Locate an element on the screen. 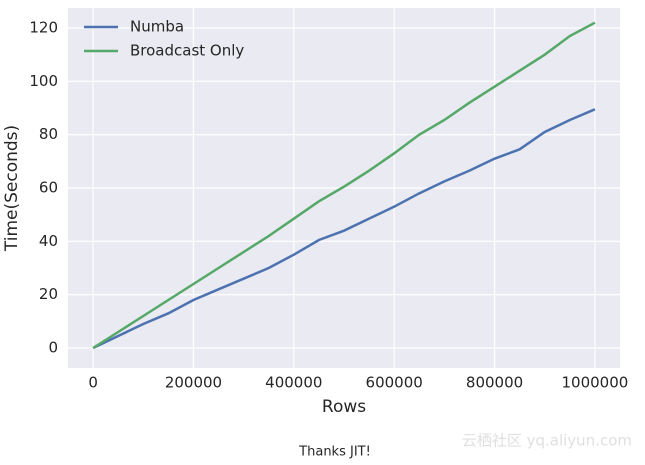 The height and width of the screenshot is (465, 645). y-tick-label: 60 is located at coordinates (48, 188).